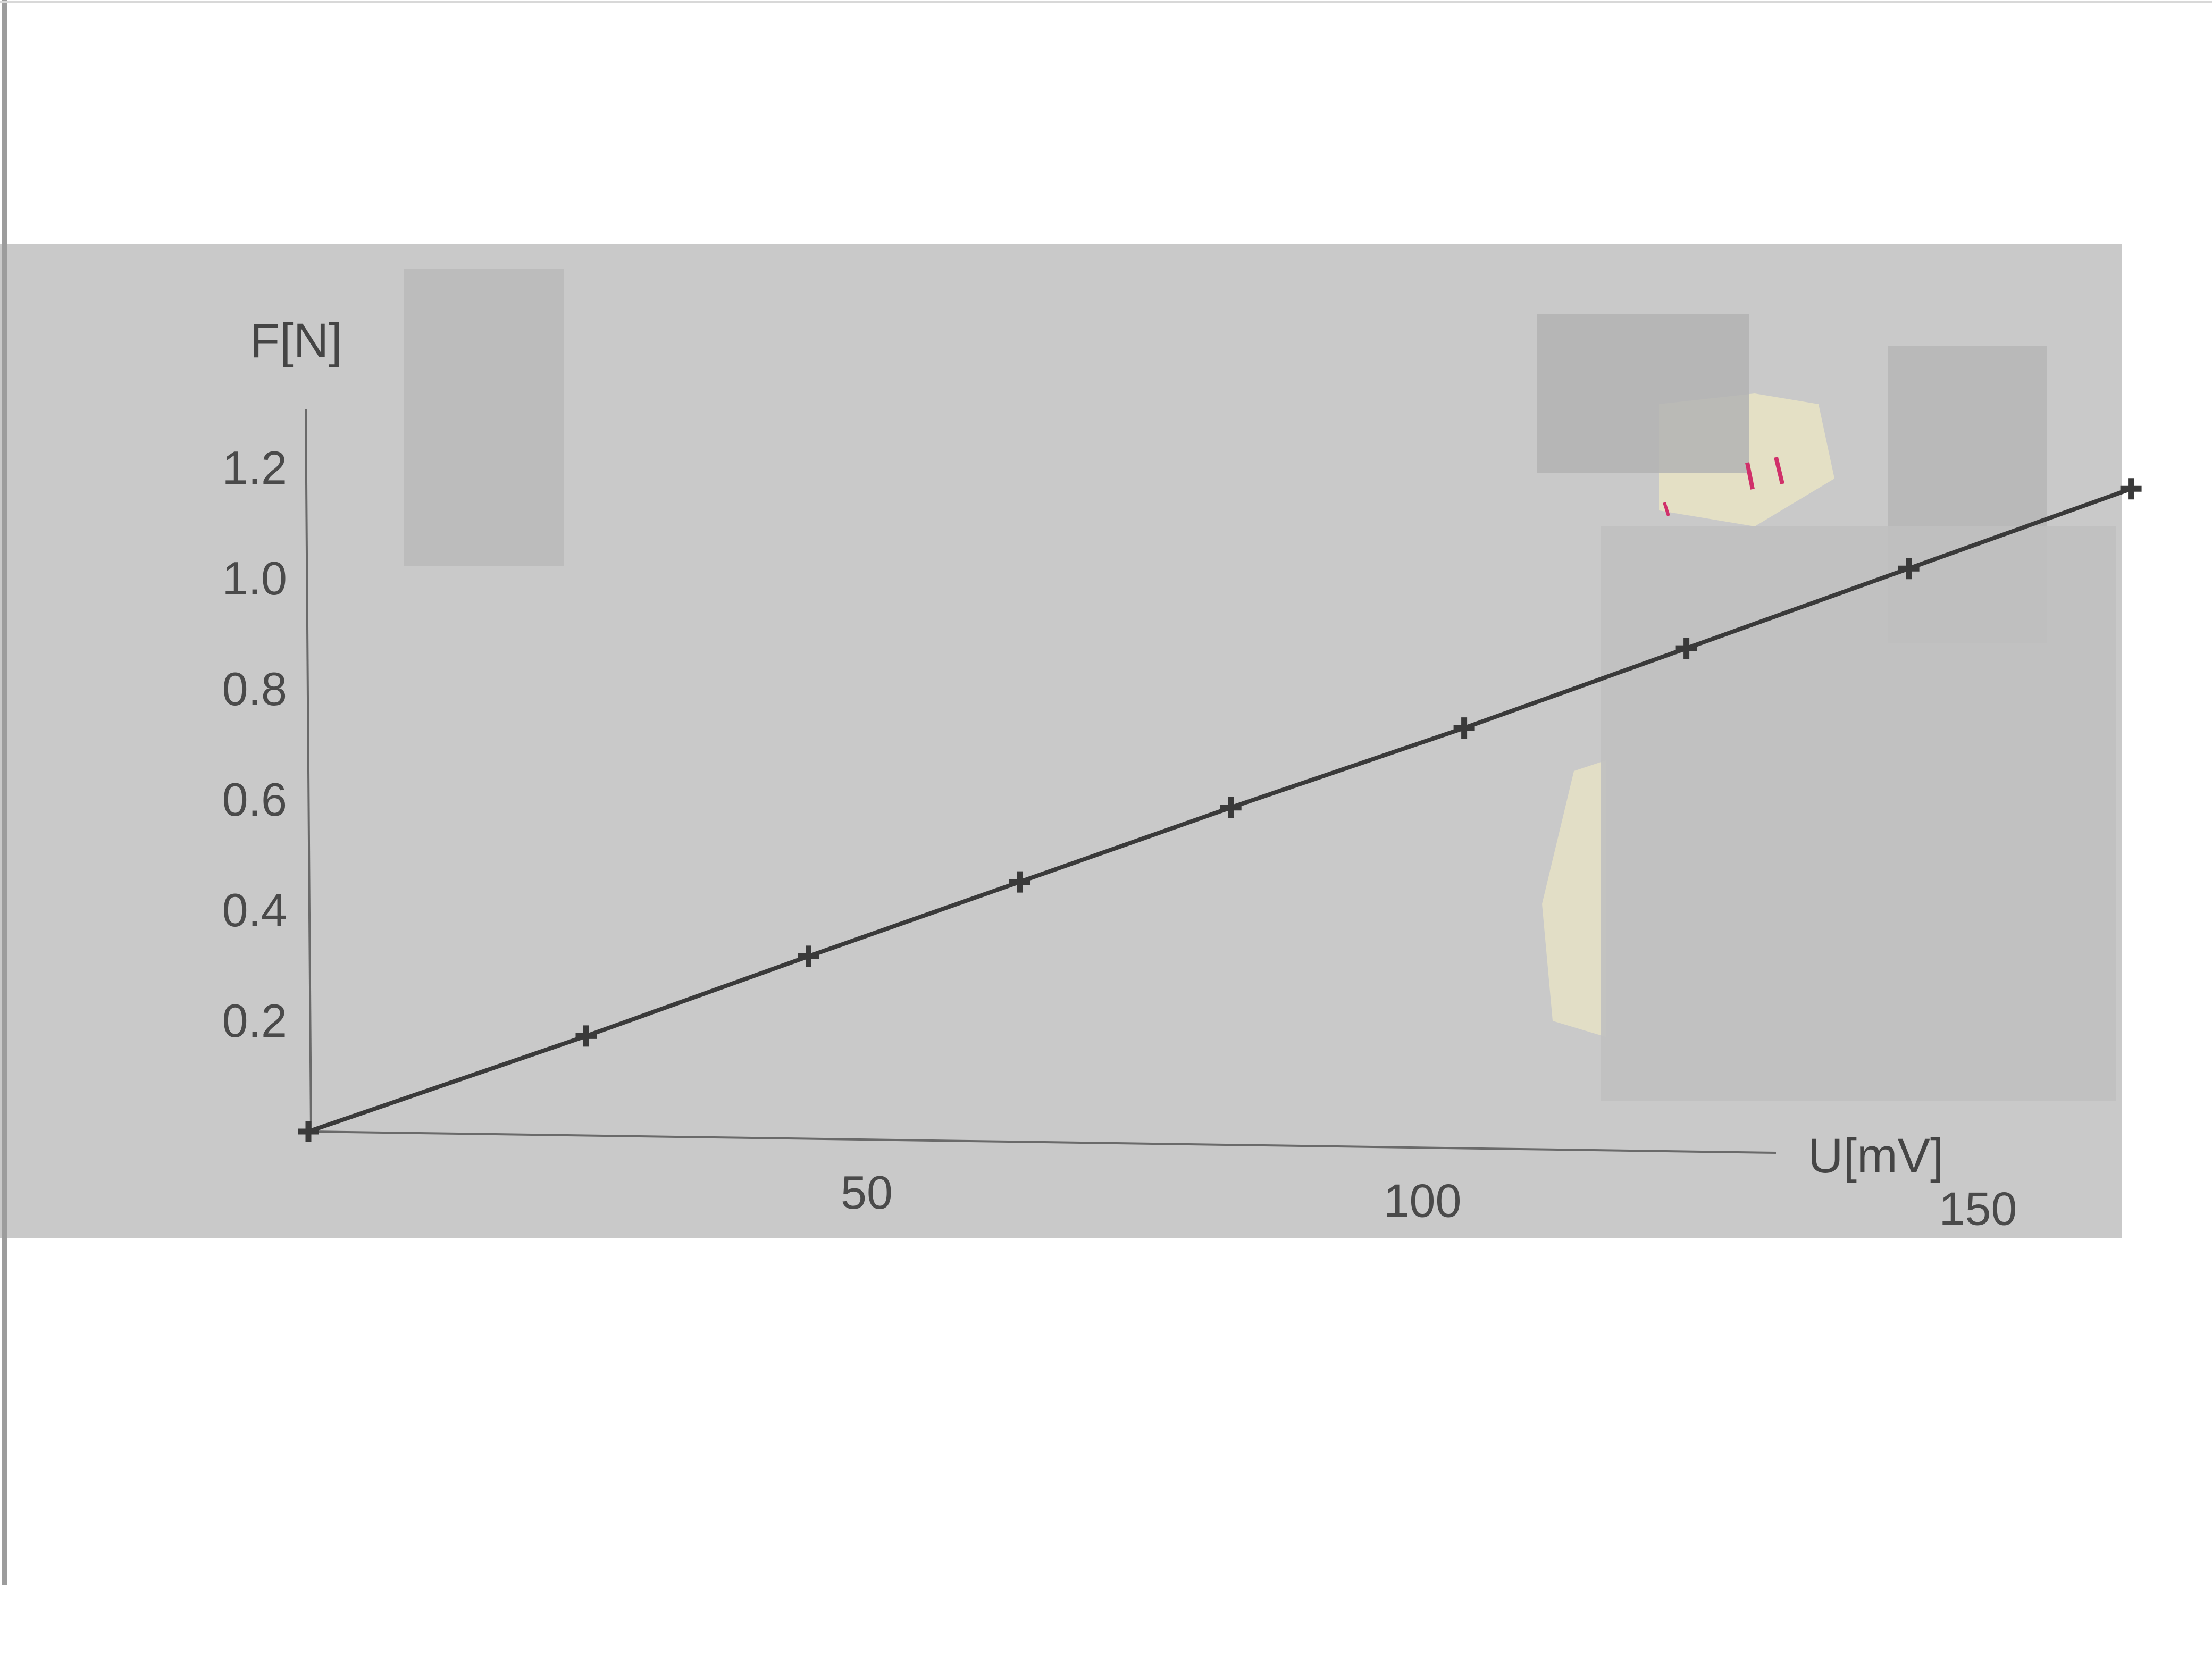 This screenshot has width=2212, height=1659. What do you see at coordinates (254, 689) in the screenshot?
I see `y-tick-label: 0.8` at bounding box center [254, 689].